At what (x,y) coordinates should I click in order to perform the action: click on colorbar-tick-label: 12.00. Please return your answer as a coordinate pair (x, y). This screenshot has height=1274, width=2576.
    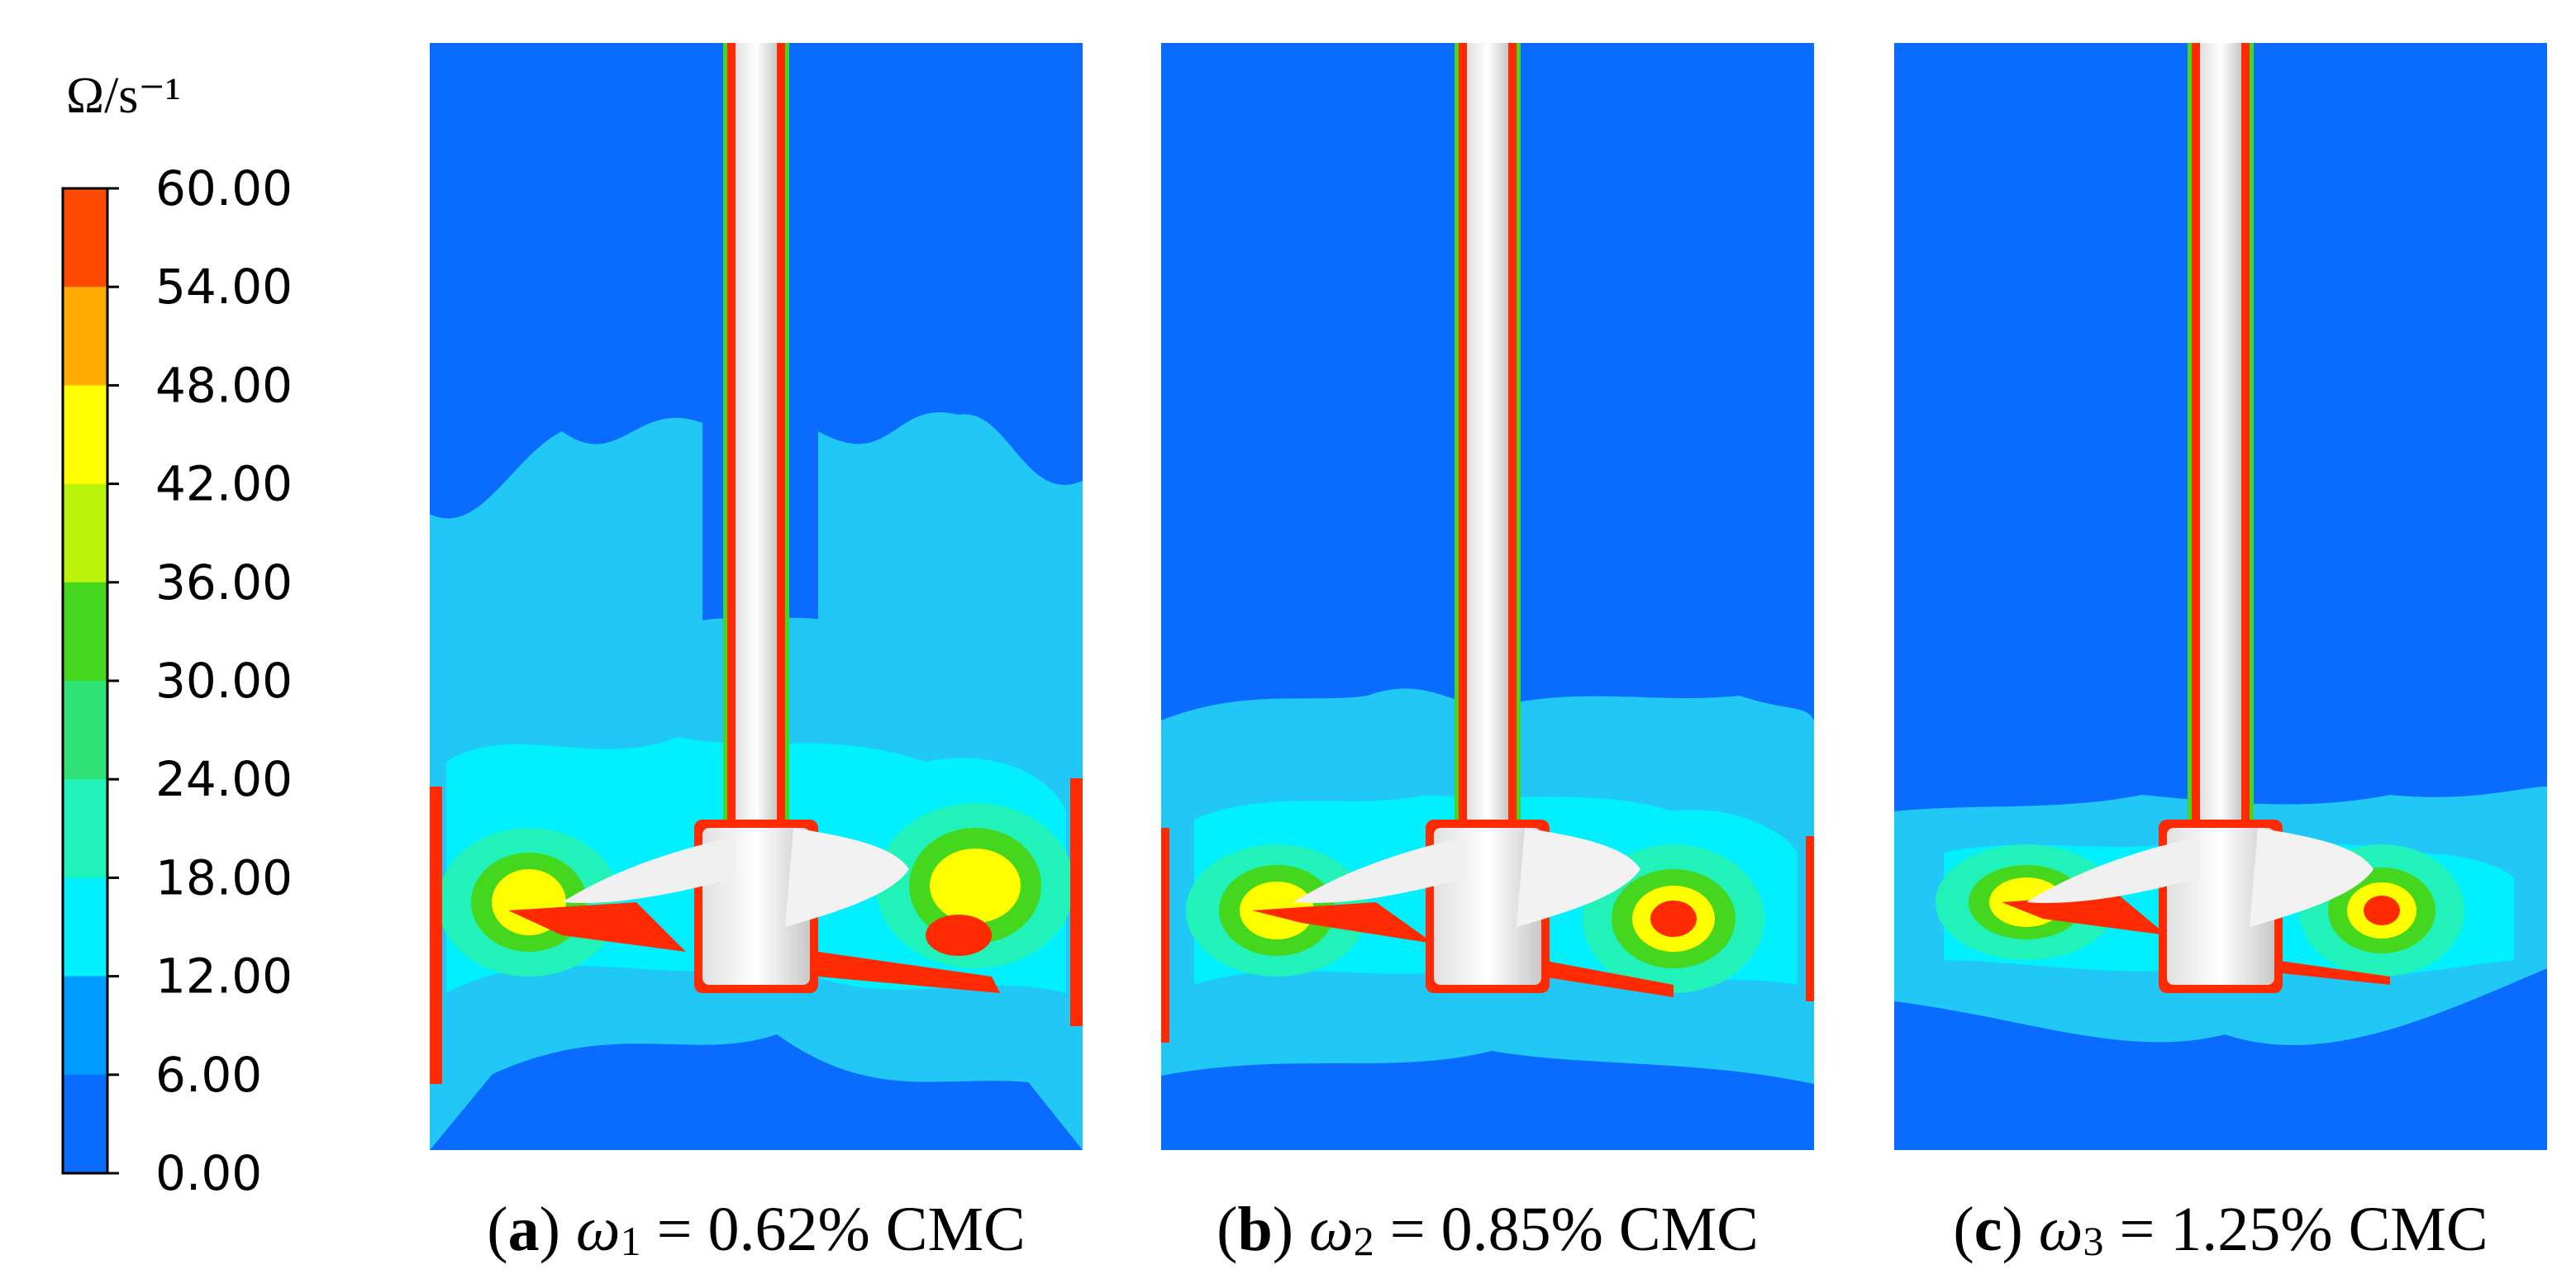
    Looking at the image, I should click on (224, 976).